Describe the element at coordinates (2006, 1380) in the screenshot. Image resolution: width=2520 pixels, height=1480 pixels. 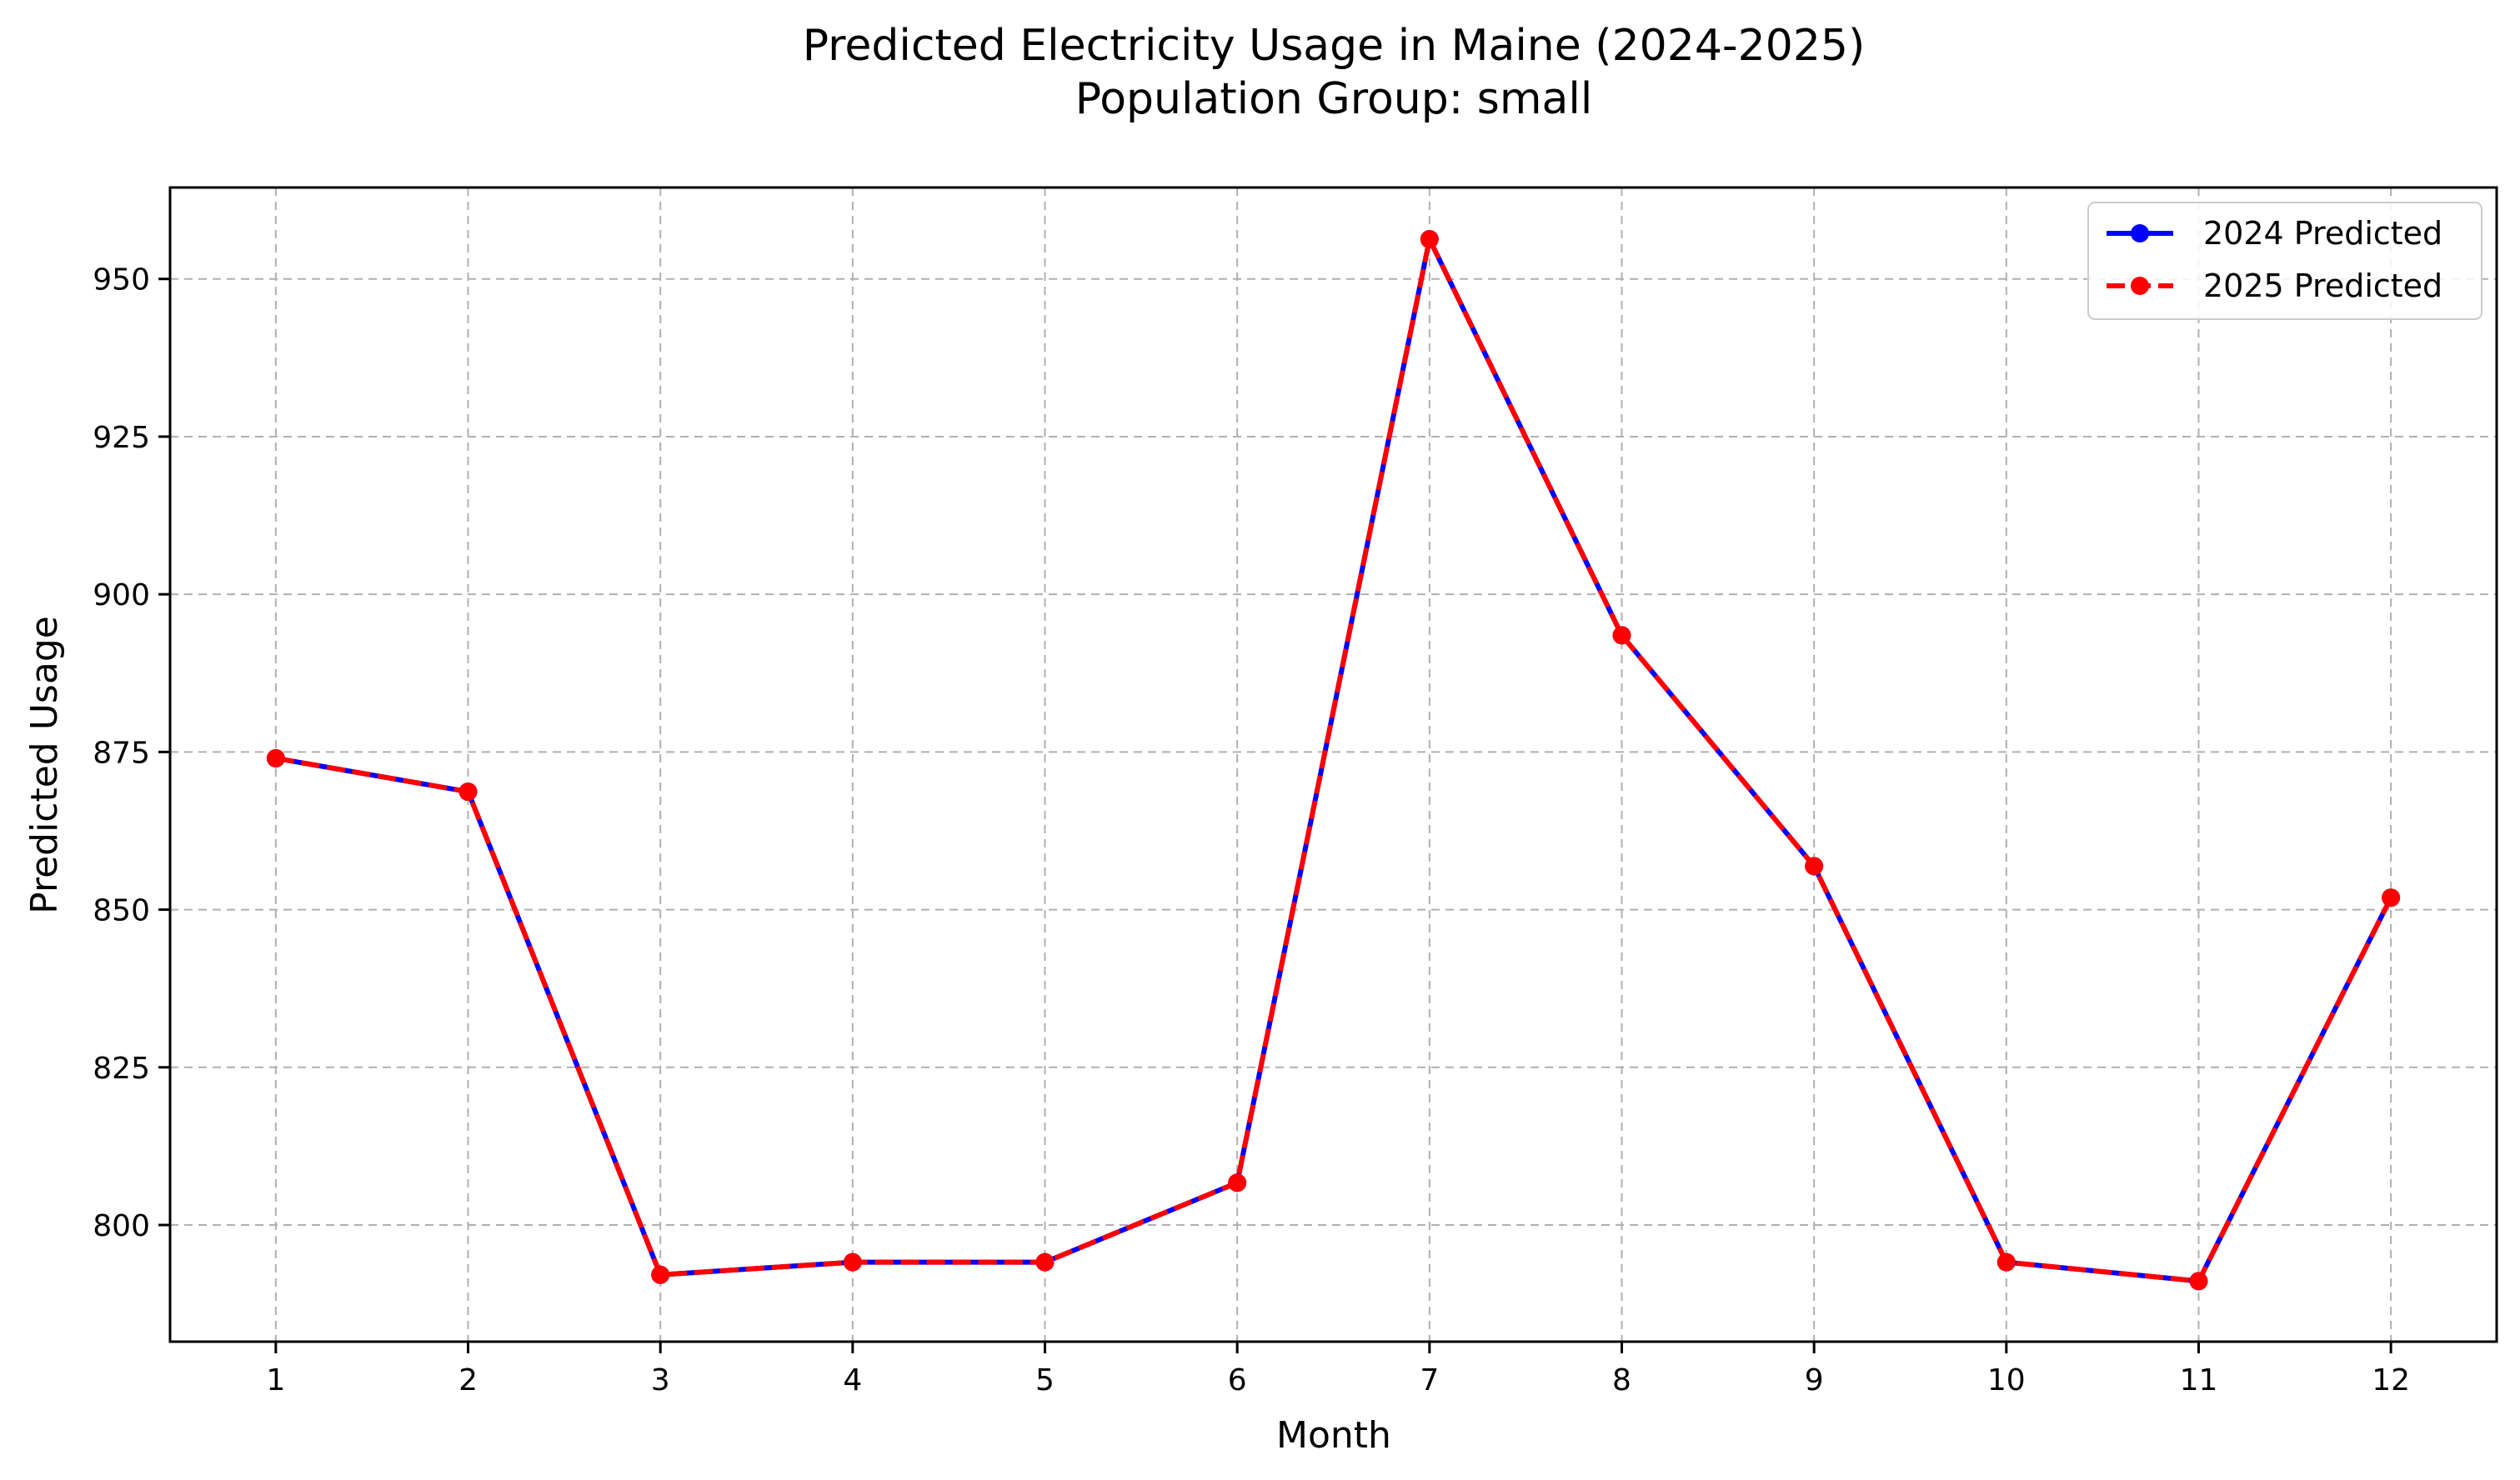
I see `x-tick-label: 10` at that location.